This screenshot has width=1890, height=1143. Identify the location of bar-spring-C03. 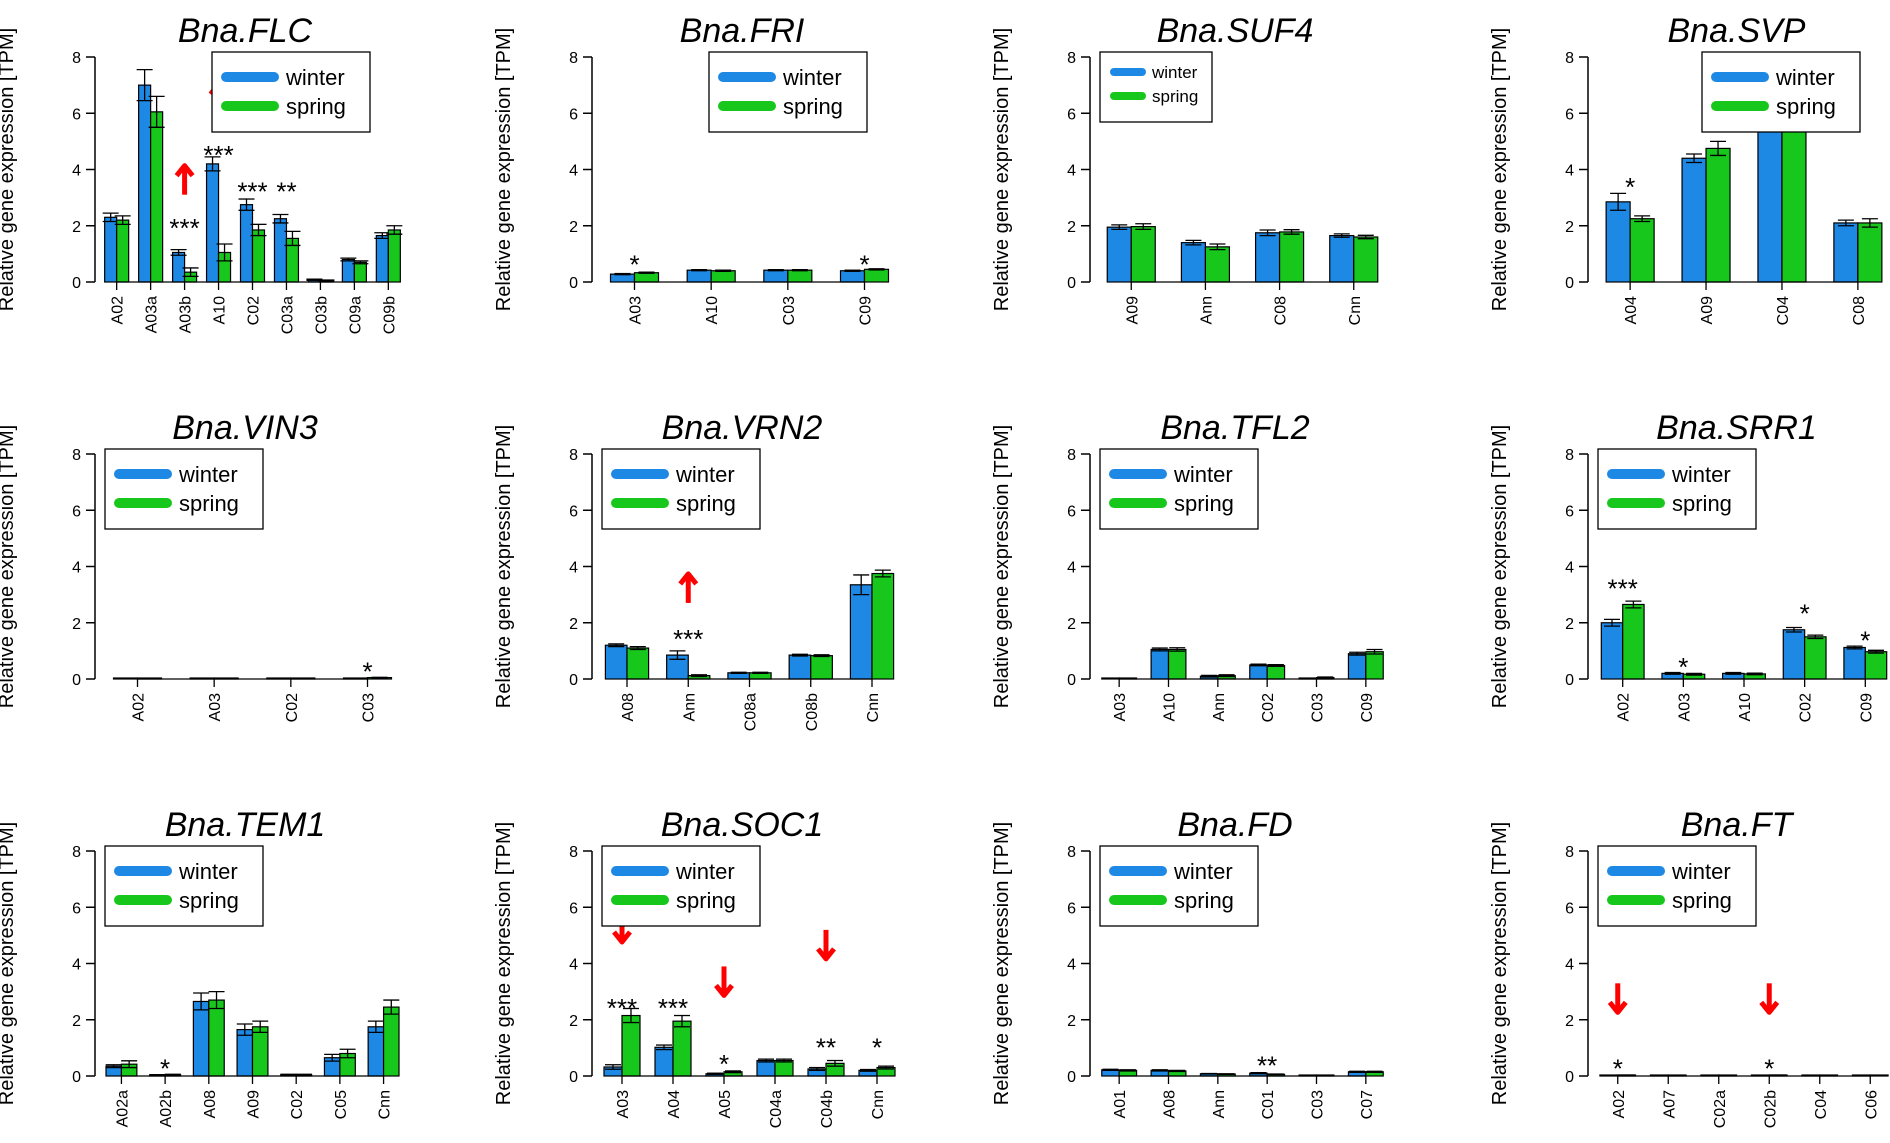
(800, 276).